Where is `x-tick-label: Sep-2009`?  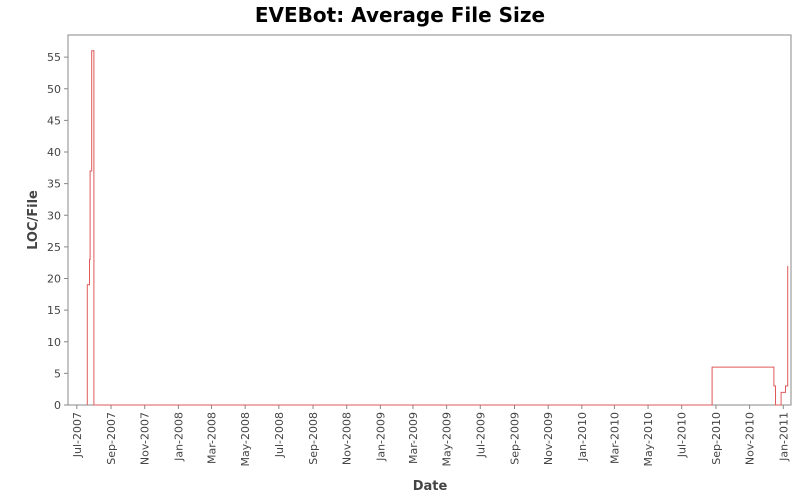
x-tick-label: Sep-2009 is located at coordinates (514, 438).